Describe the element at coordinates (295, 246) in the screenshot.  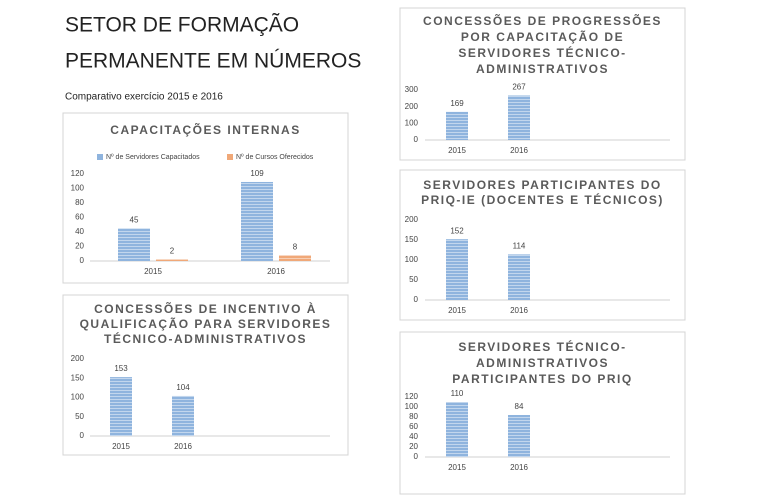
I see `bar-value-label: 8` at that location.